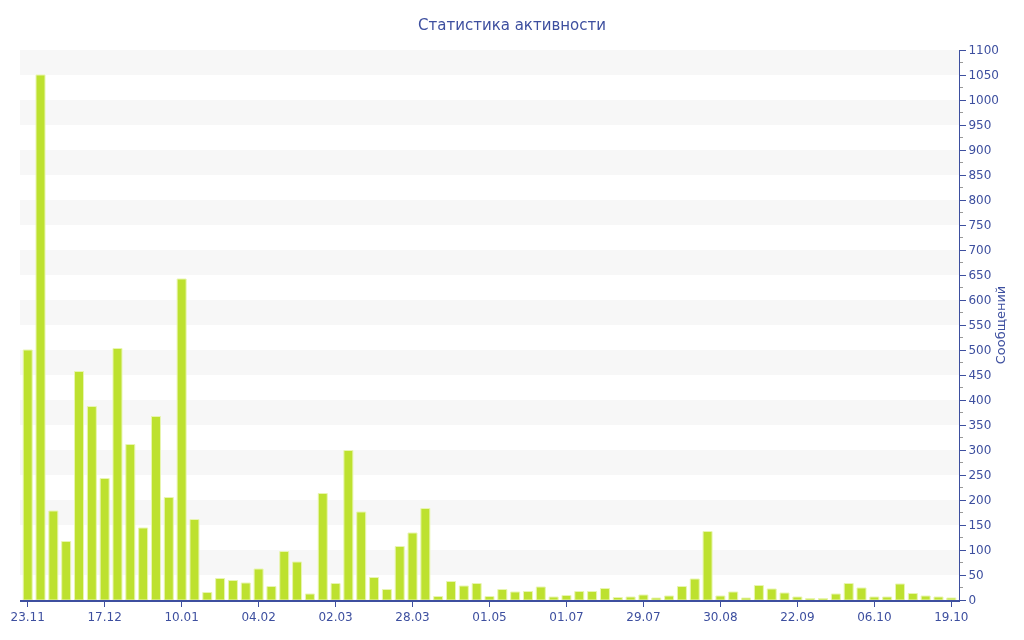  What do you see at coordinates (976, 575) in the screenshot?
I see `y-tick-label: 50` at bounding box center [976, 575].